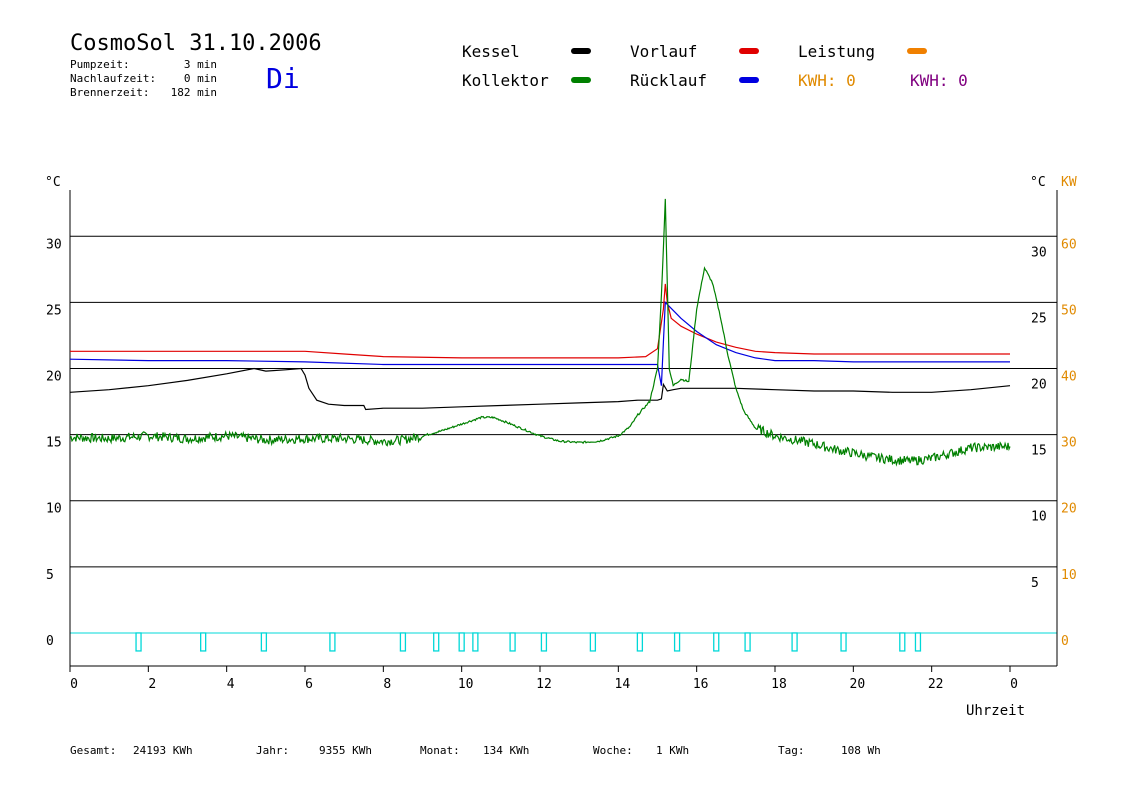  Describe the element at coordinates (939, 80) in the screenshot. I see `kwh2-label: KWH: 0` at that location.